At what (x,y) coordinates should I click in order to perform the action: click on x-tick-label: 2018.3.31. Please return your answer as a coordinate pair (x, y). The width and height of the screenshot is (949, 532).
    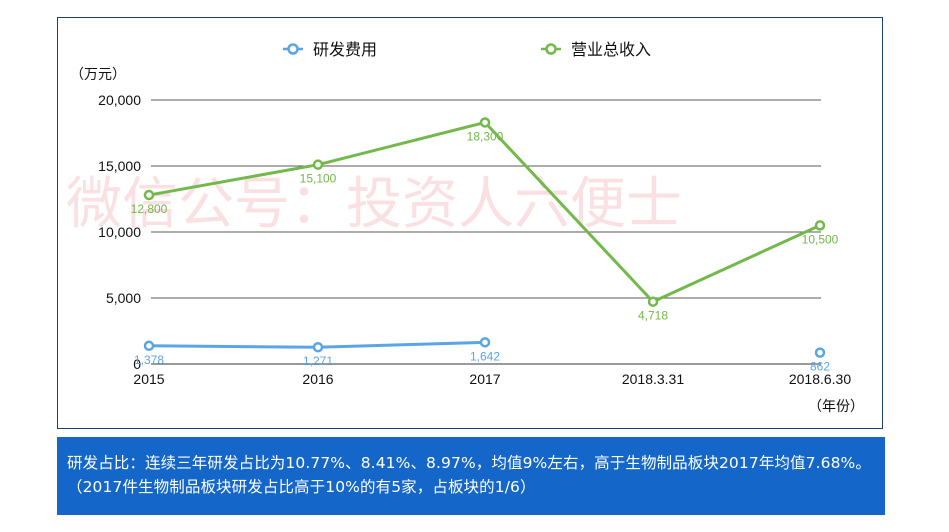
    Looking at the image, I should click on (653, 379).